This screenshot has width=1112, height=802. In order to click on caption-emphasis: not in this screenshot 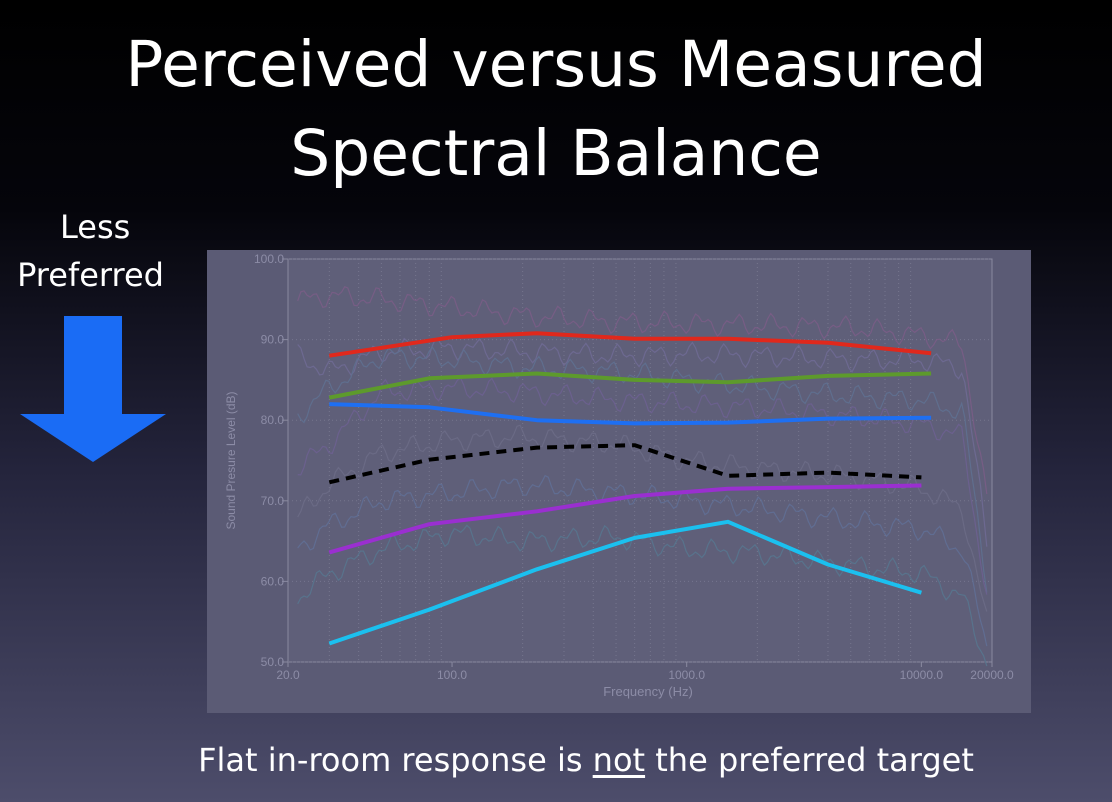, I will do `click(619, 760)`.